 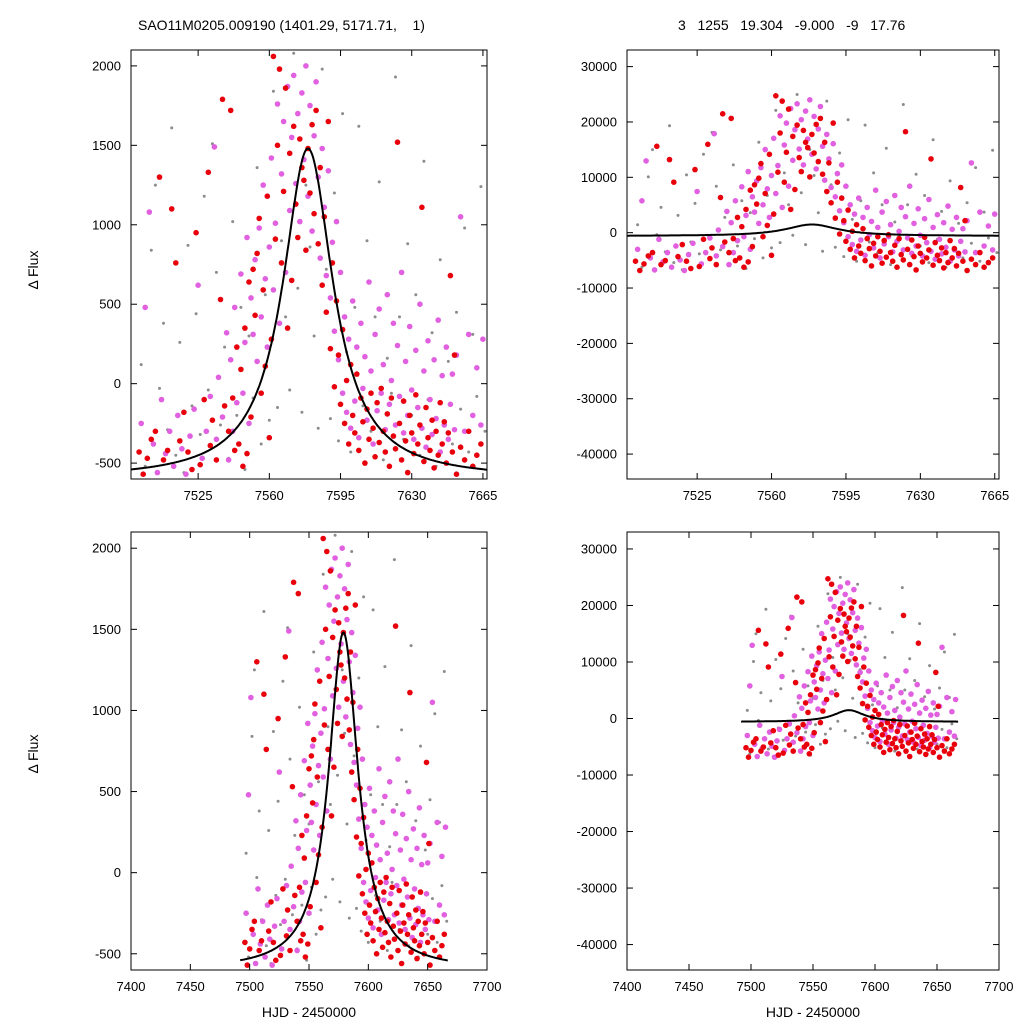 I want to click on data-points, so click(x=311, y=264).